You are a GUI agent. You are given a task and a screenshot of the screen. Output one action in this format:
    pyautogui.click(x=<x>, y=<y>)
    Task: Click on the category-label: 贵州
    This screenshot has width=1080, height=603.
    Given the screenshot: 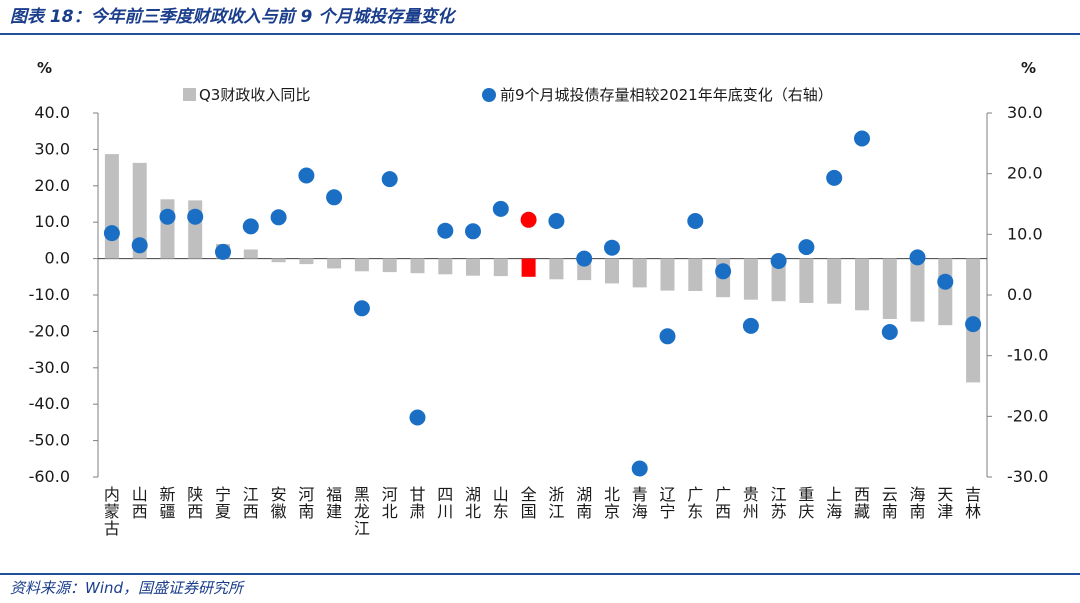 What is the action you would take?
    pyautogui.click(x=751, y=503)
    